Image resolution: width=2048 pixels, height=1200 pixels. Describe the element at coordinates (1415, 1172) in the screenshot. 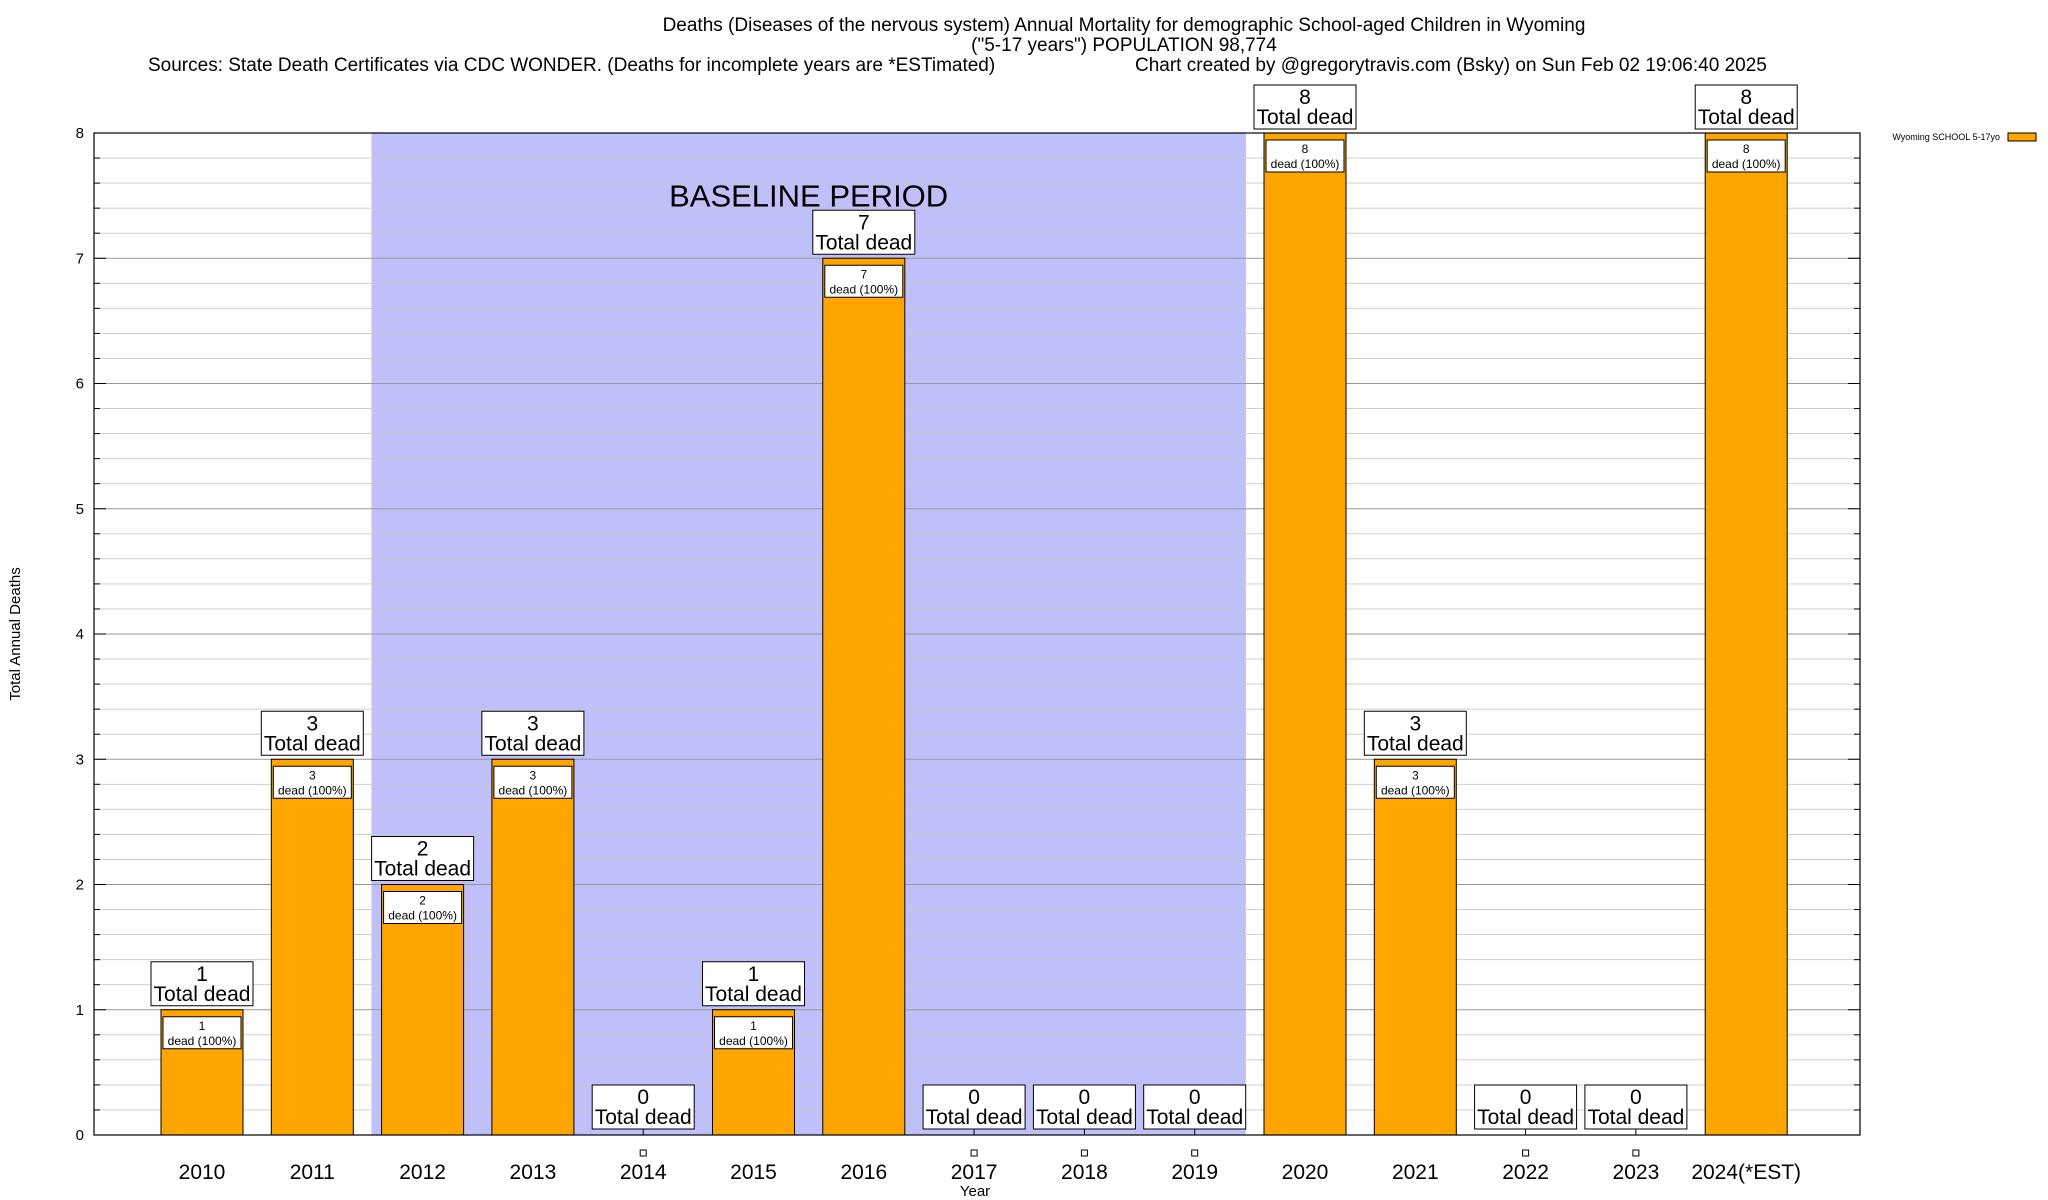

I see `x-tick-label: 2021` at that location.